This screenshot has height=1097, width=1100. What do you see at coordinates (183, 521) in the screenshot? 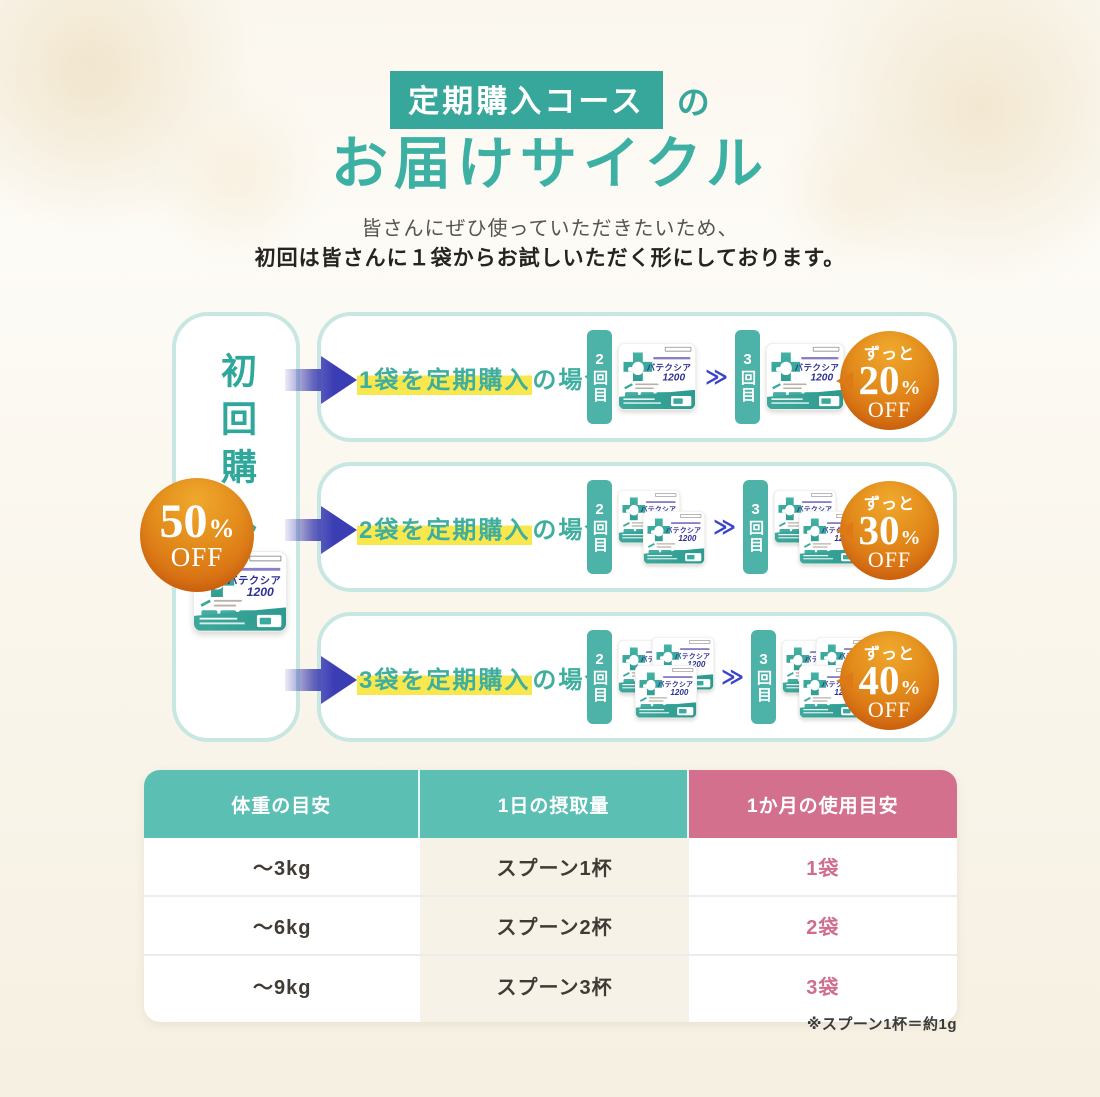
I see `discount-value: 50` at bounding box center [183, 521].